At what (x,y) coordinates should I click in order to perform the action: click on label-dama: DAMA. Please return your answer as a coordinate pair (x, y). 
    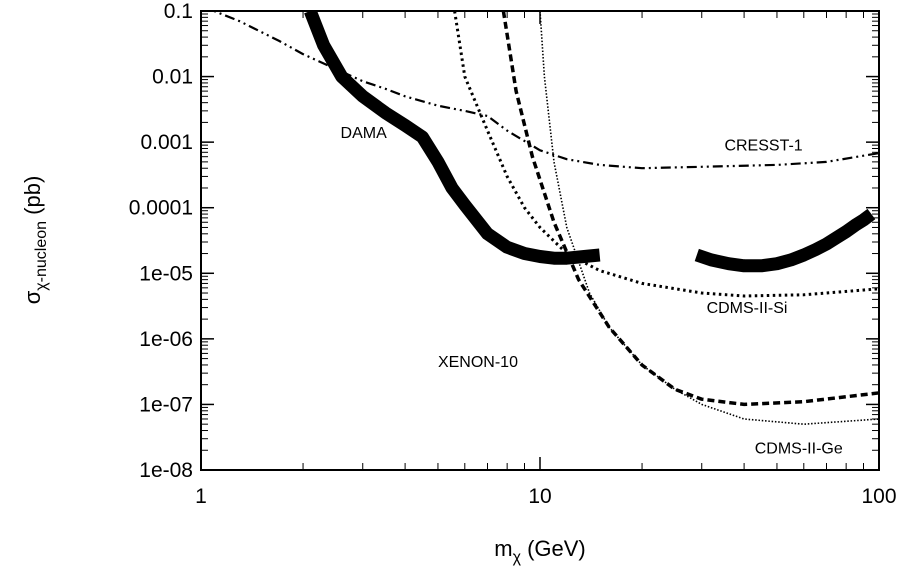
    Looking at the image, I should click on (364, 133).